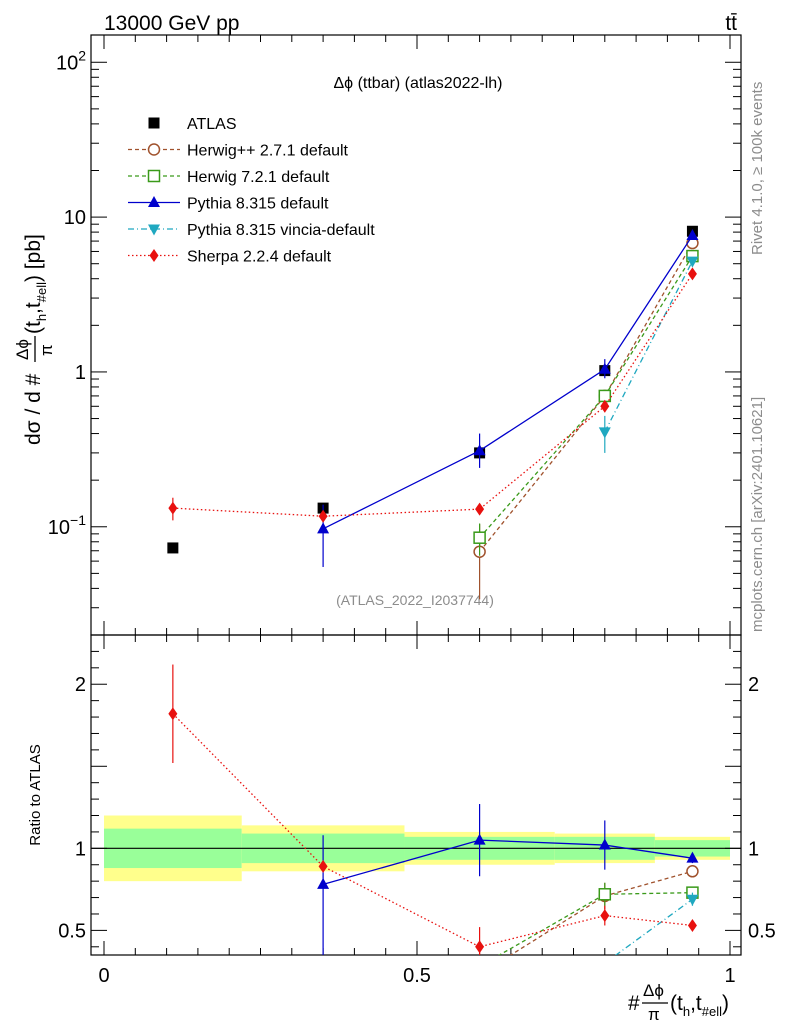 This screenshot has width=786, height=1024. What do you see at coordinates (417, 83) in the screenshot?
I see `chart-title: Δϕ (ttbar) (atlas2022-lh)` at bounding box center [417, 83].